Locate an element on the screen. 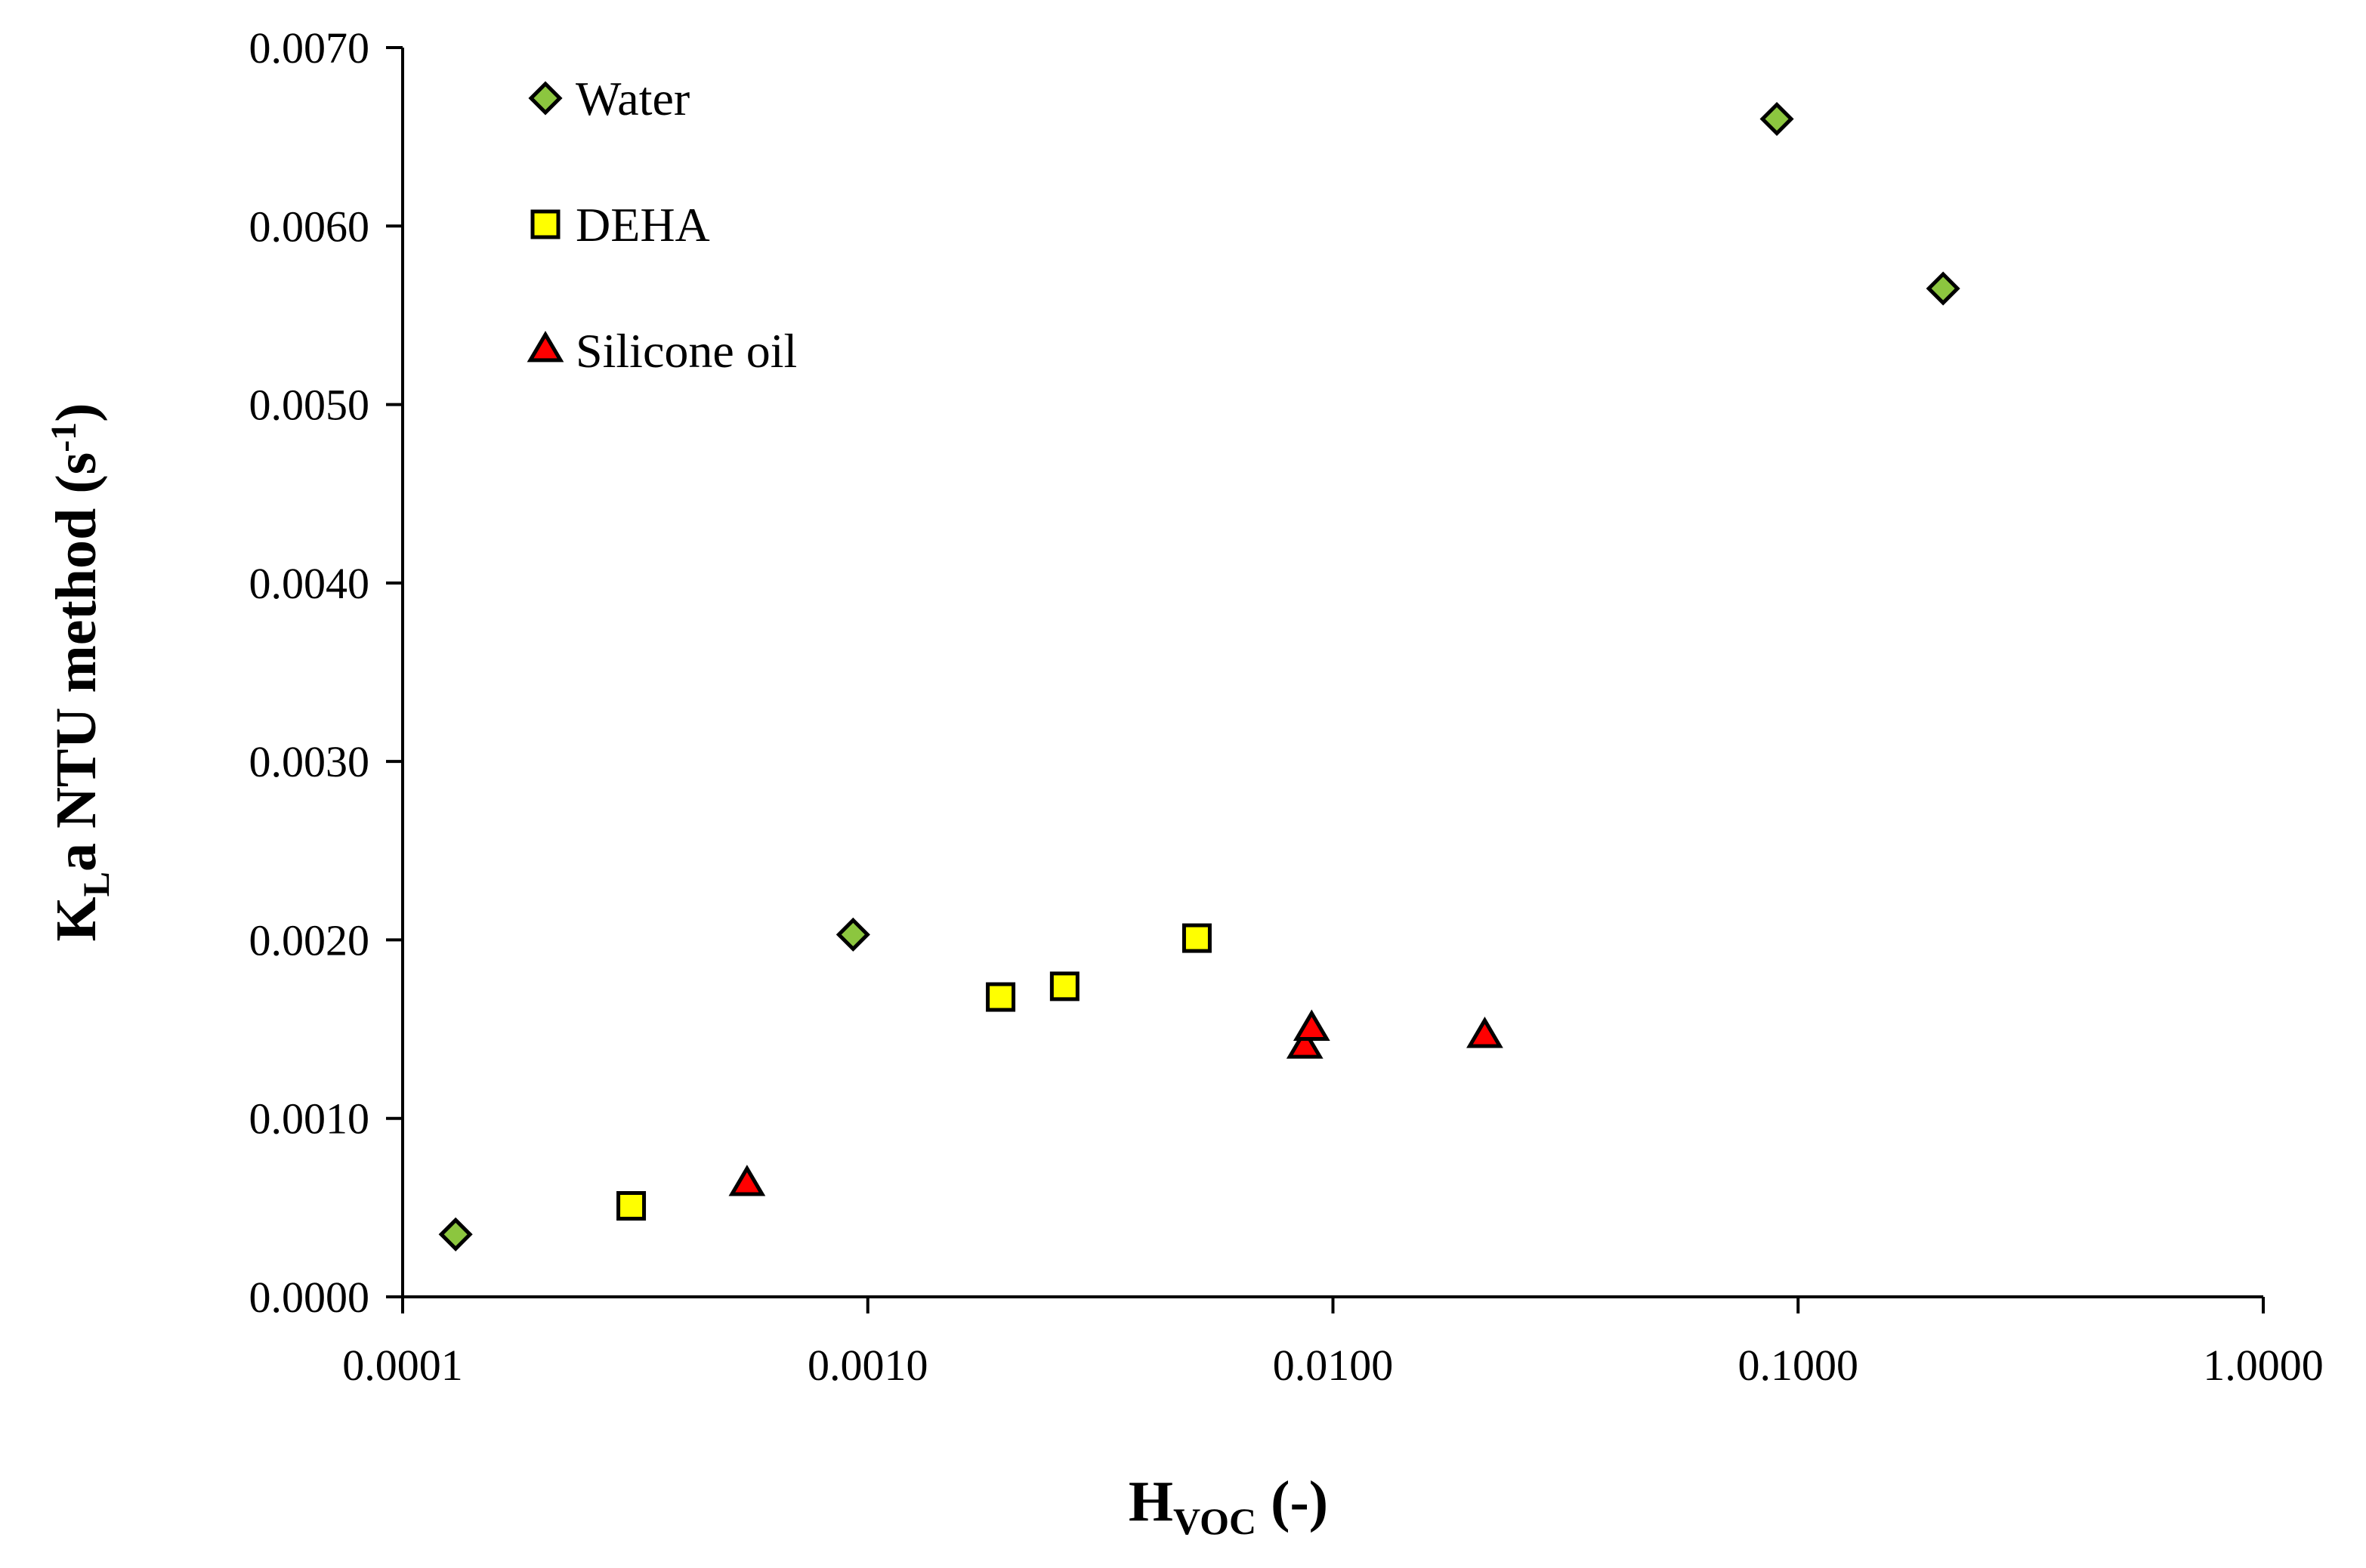  x-axis-title: HVOC (-) is located at coordinates (1228, 1506).